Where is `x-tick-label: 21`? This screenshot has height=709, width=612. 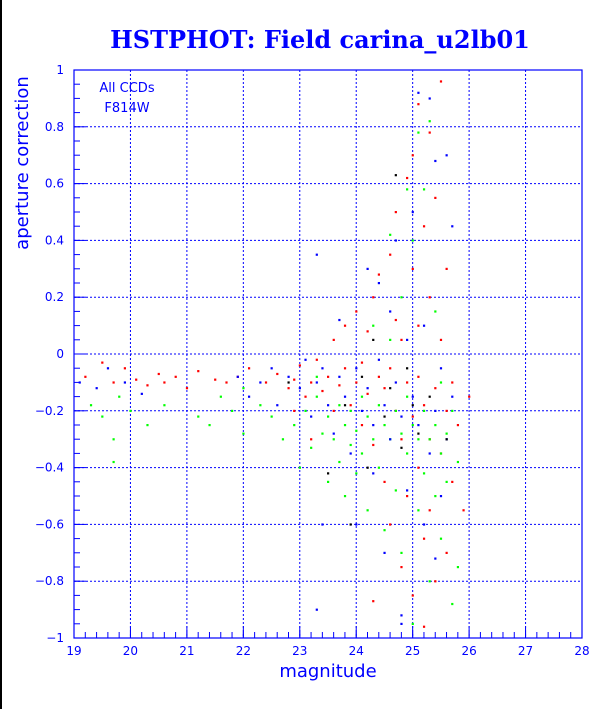 x-tick-label: 21 is located at coordinates (186, 651).